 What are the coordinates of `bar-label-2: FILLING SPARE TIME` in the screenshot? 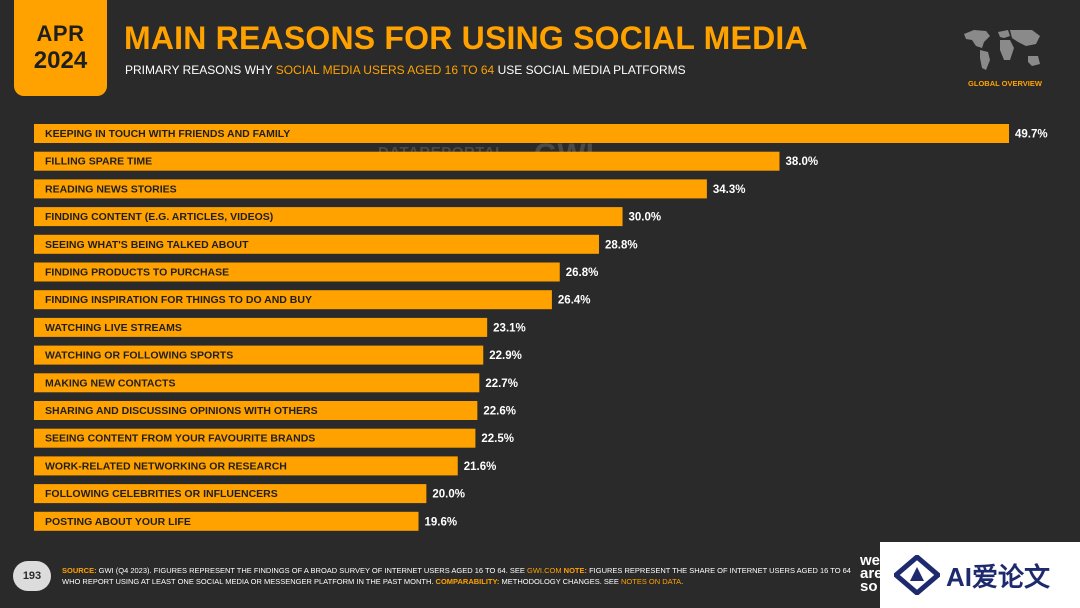 It's located at (98, 162).